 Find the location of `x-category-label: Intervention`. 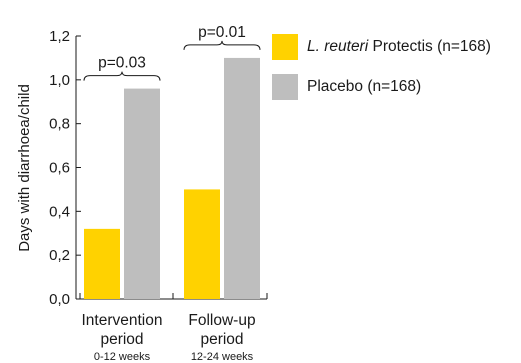

x-category-label: Intervention is located at coordinates (122, 320).